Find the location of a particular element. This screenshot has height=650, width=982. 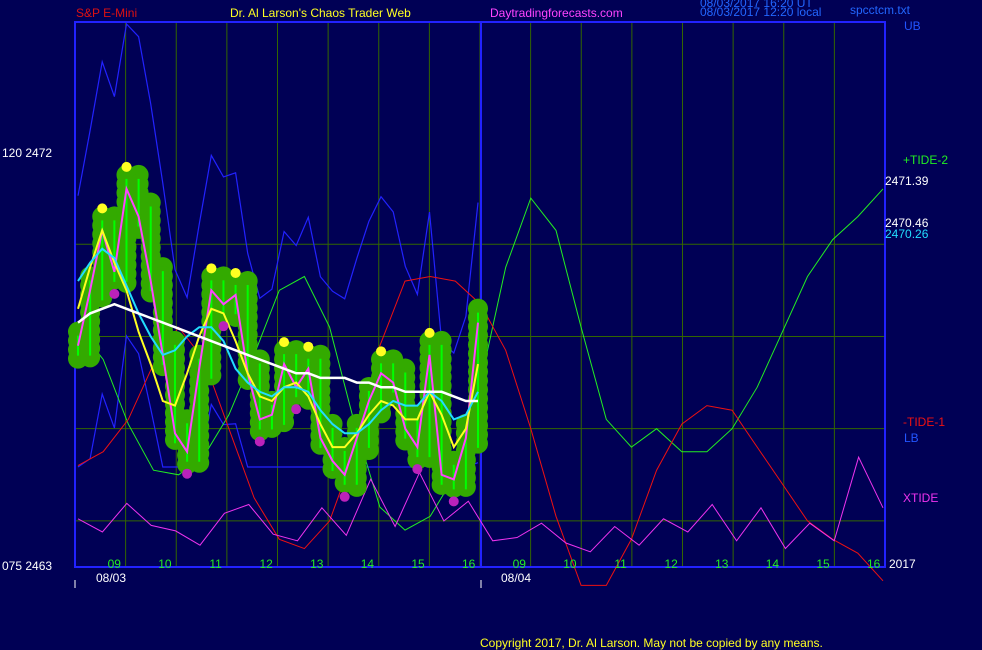

date-2-label: 08/04 is located at coordinates (516, 578).